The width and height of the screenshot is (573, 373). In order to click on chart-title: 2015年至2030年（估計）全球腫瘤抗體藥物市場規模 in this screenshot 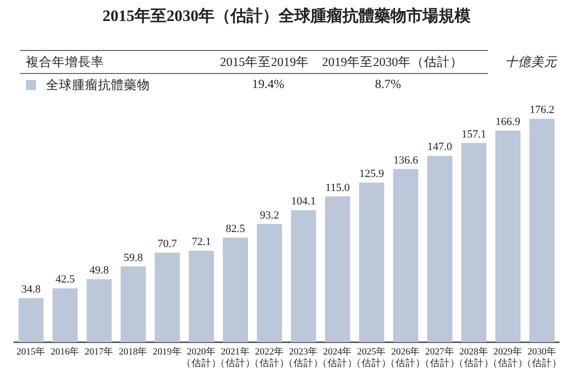, I will do `click(287, 16)`.